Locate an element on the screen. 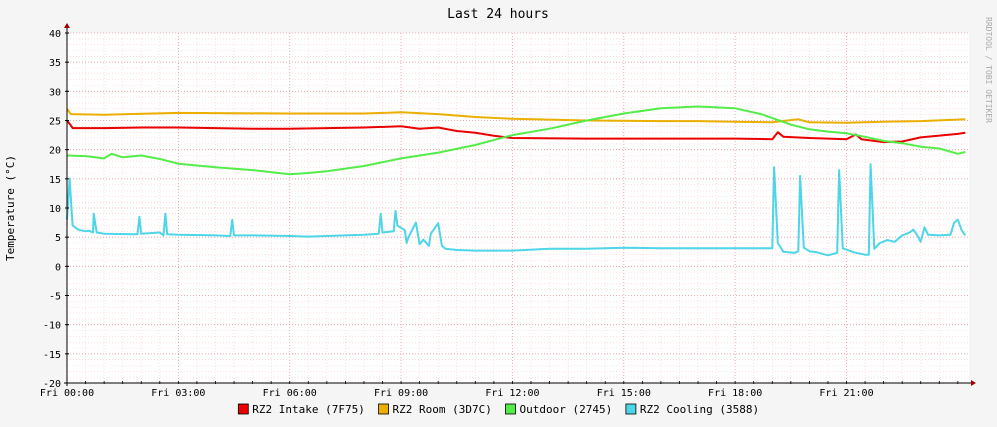  y-tick-label: 30 is located at coordinates (55, 92).